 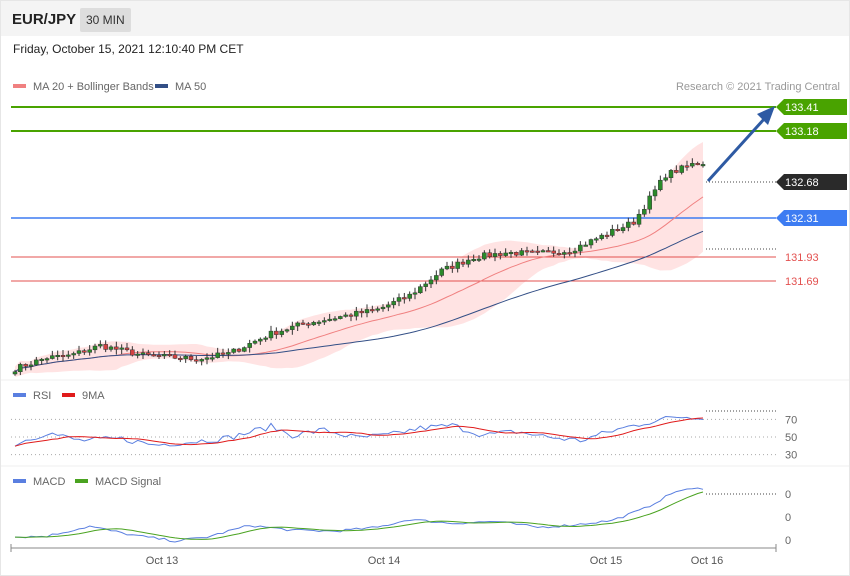 I want to click on forecast-arrow-line, so click(x=736, y=149).